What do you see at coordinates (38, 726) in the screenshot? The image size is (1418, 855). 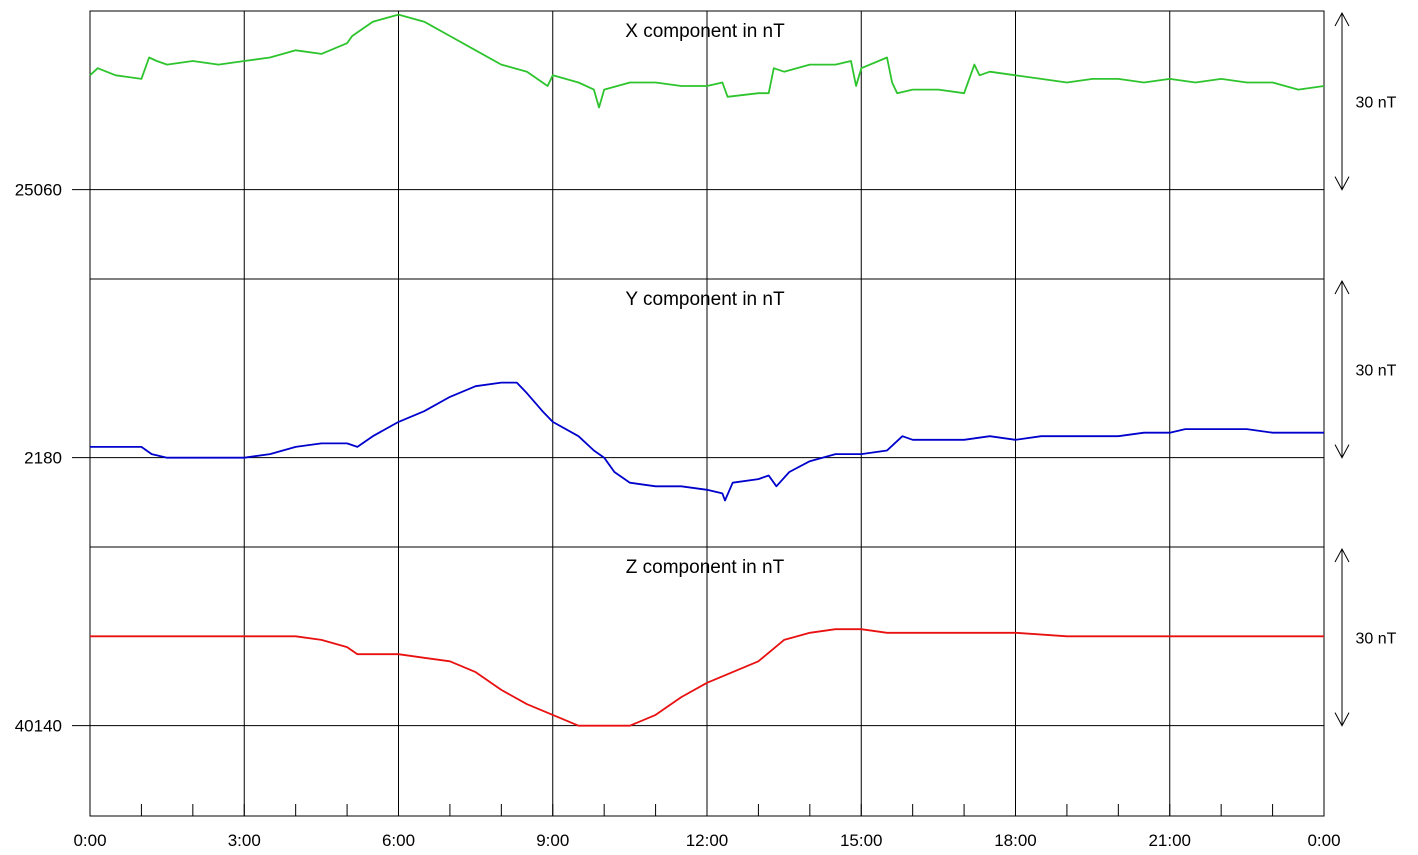 I see `baseline-label: 40140` at bounding box center [38, 726].